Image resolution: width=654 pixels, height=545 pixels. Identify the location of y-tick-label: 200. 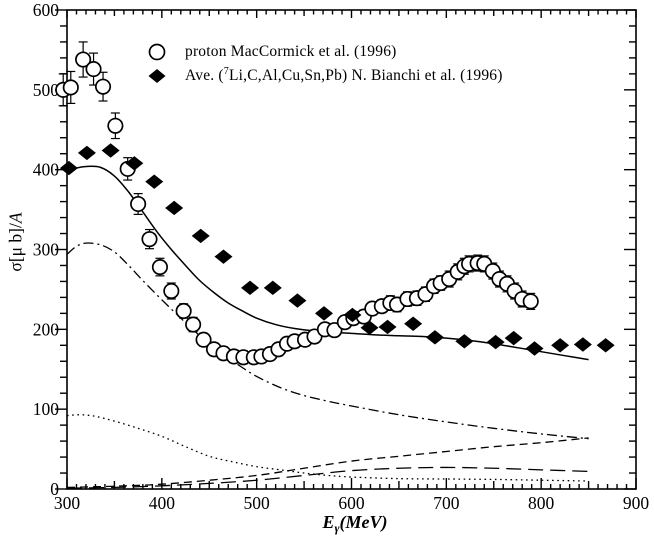
(46, 329).